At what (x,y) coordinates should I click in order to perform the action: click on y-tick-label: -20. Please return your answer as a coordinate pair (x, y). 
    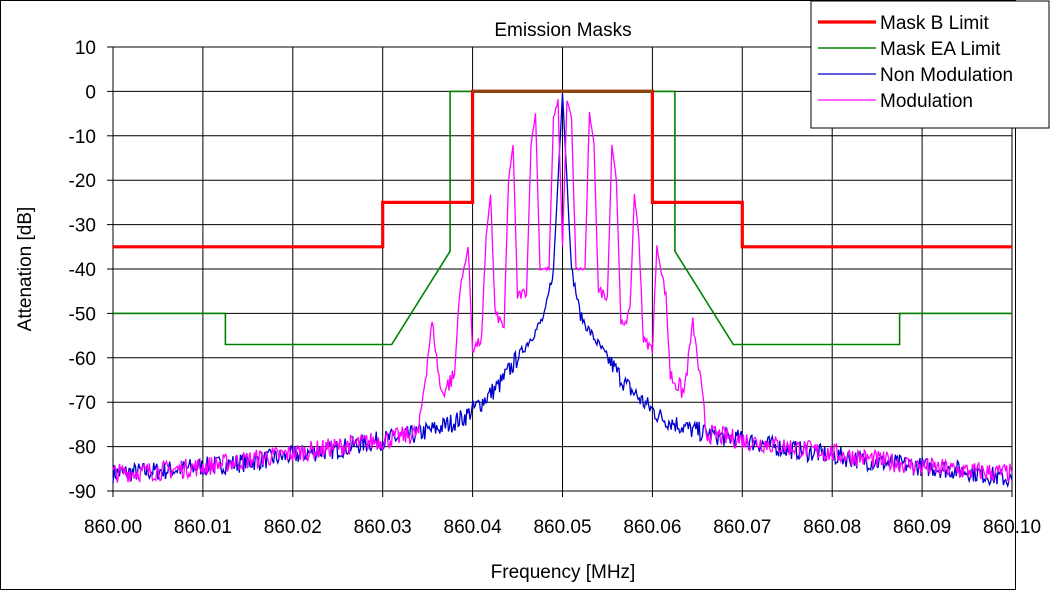
    Looking at the image, I should click on (82, 181).